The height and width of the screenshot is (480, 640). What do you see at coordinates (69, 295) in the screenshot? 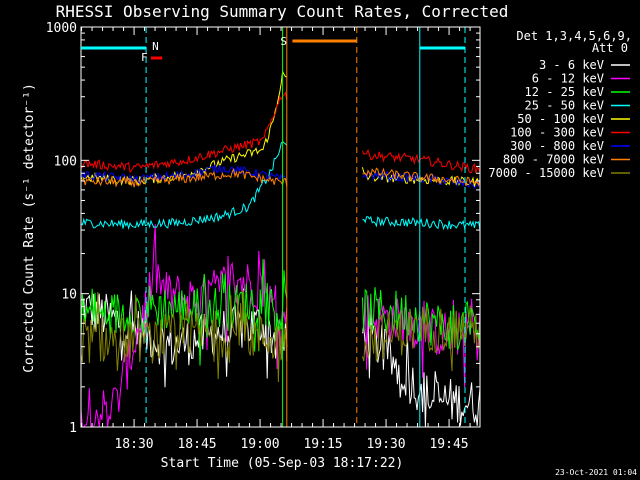
I see `y-tick-label: 10` at bounding box center [69, 295].